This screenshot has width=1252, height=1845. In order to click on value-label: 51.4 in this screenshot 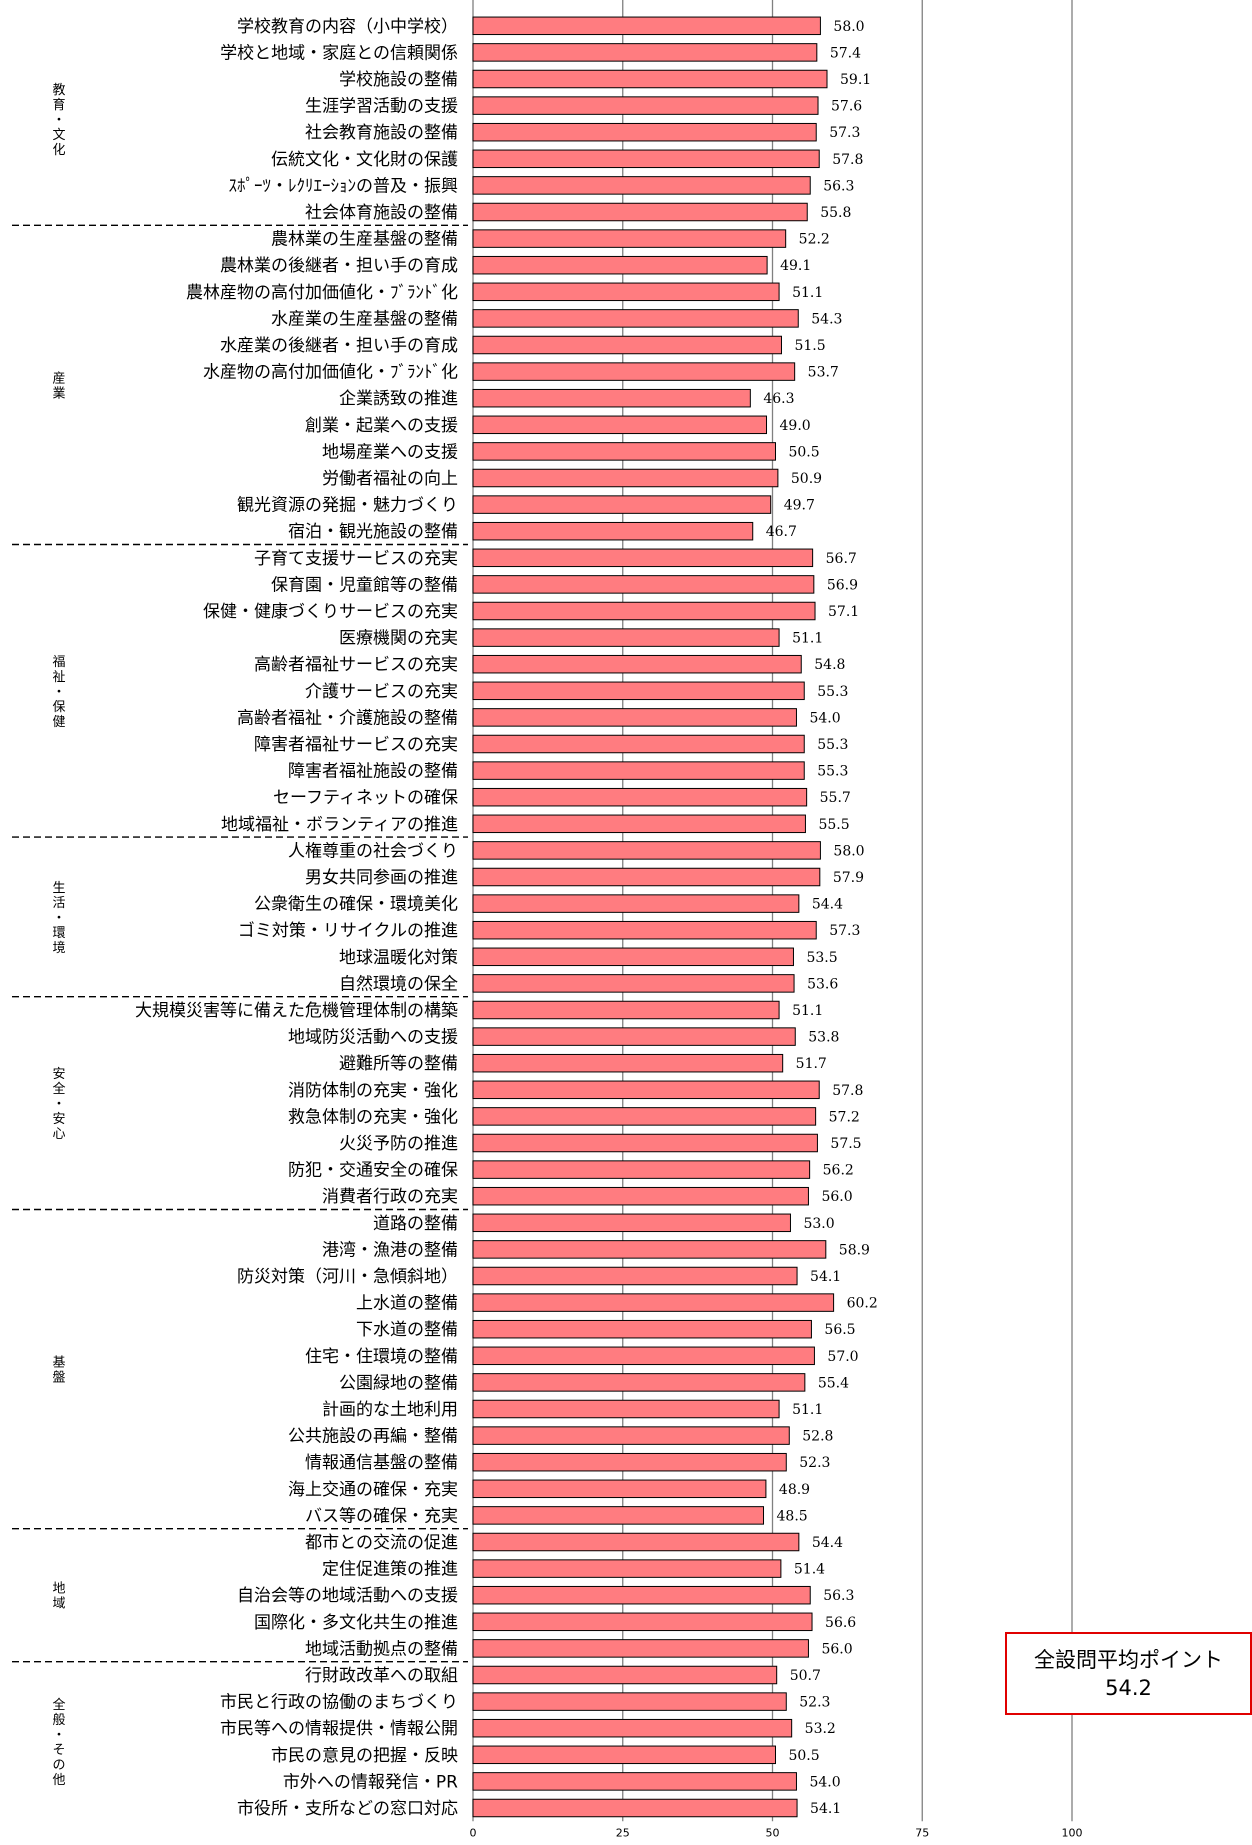, I will do `click(809, 1570)`.